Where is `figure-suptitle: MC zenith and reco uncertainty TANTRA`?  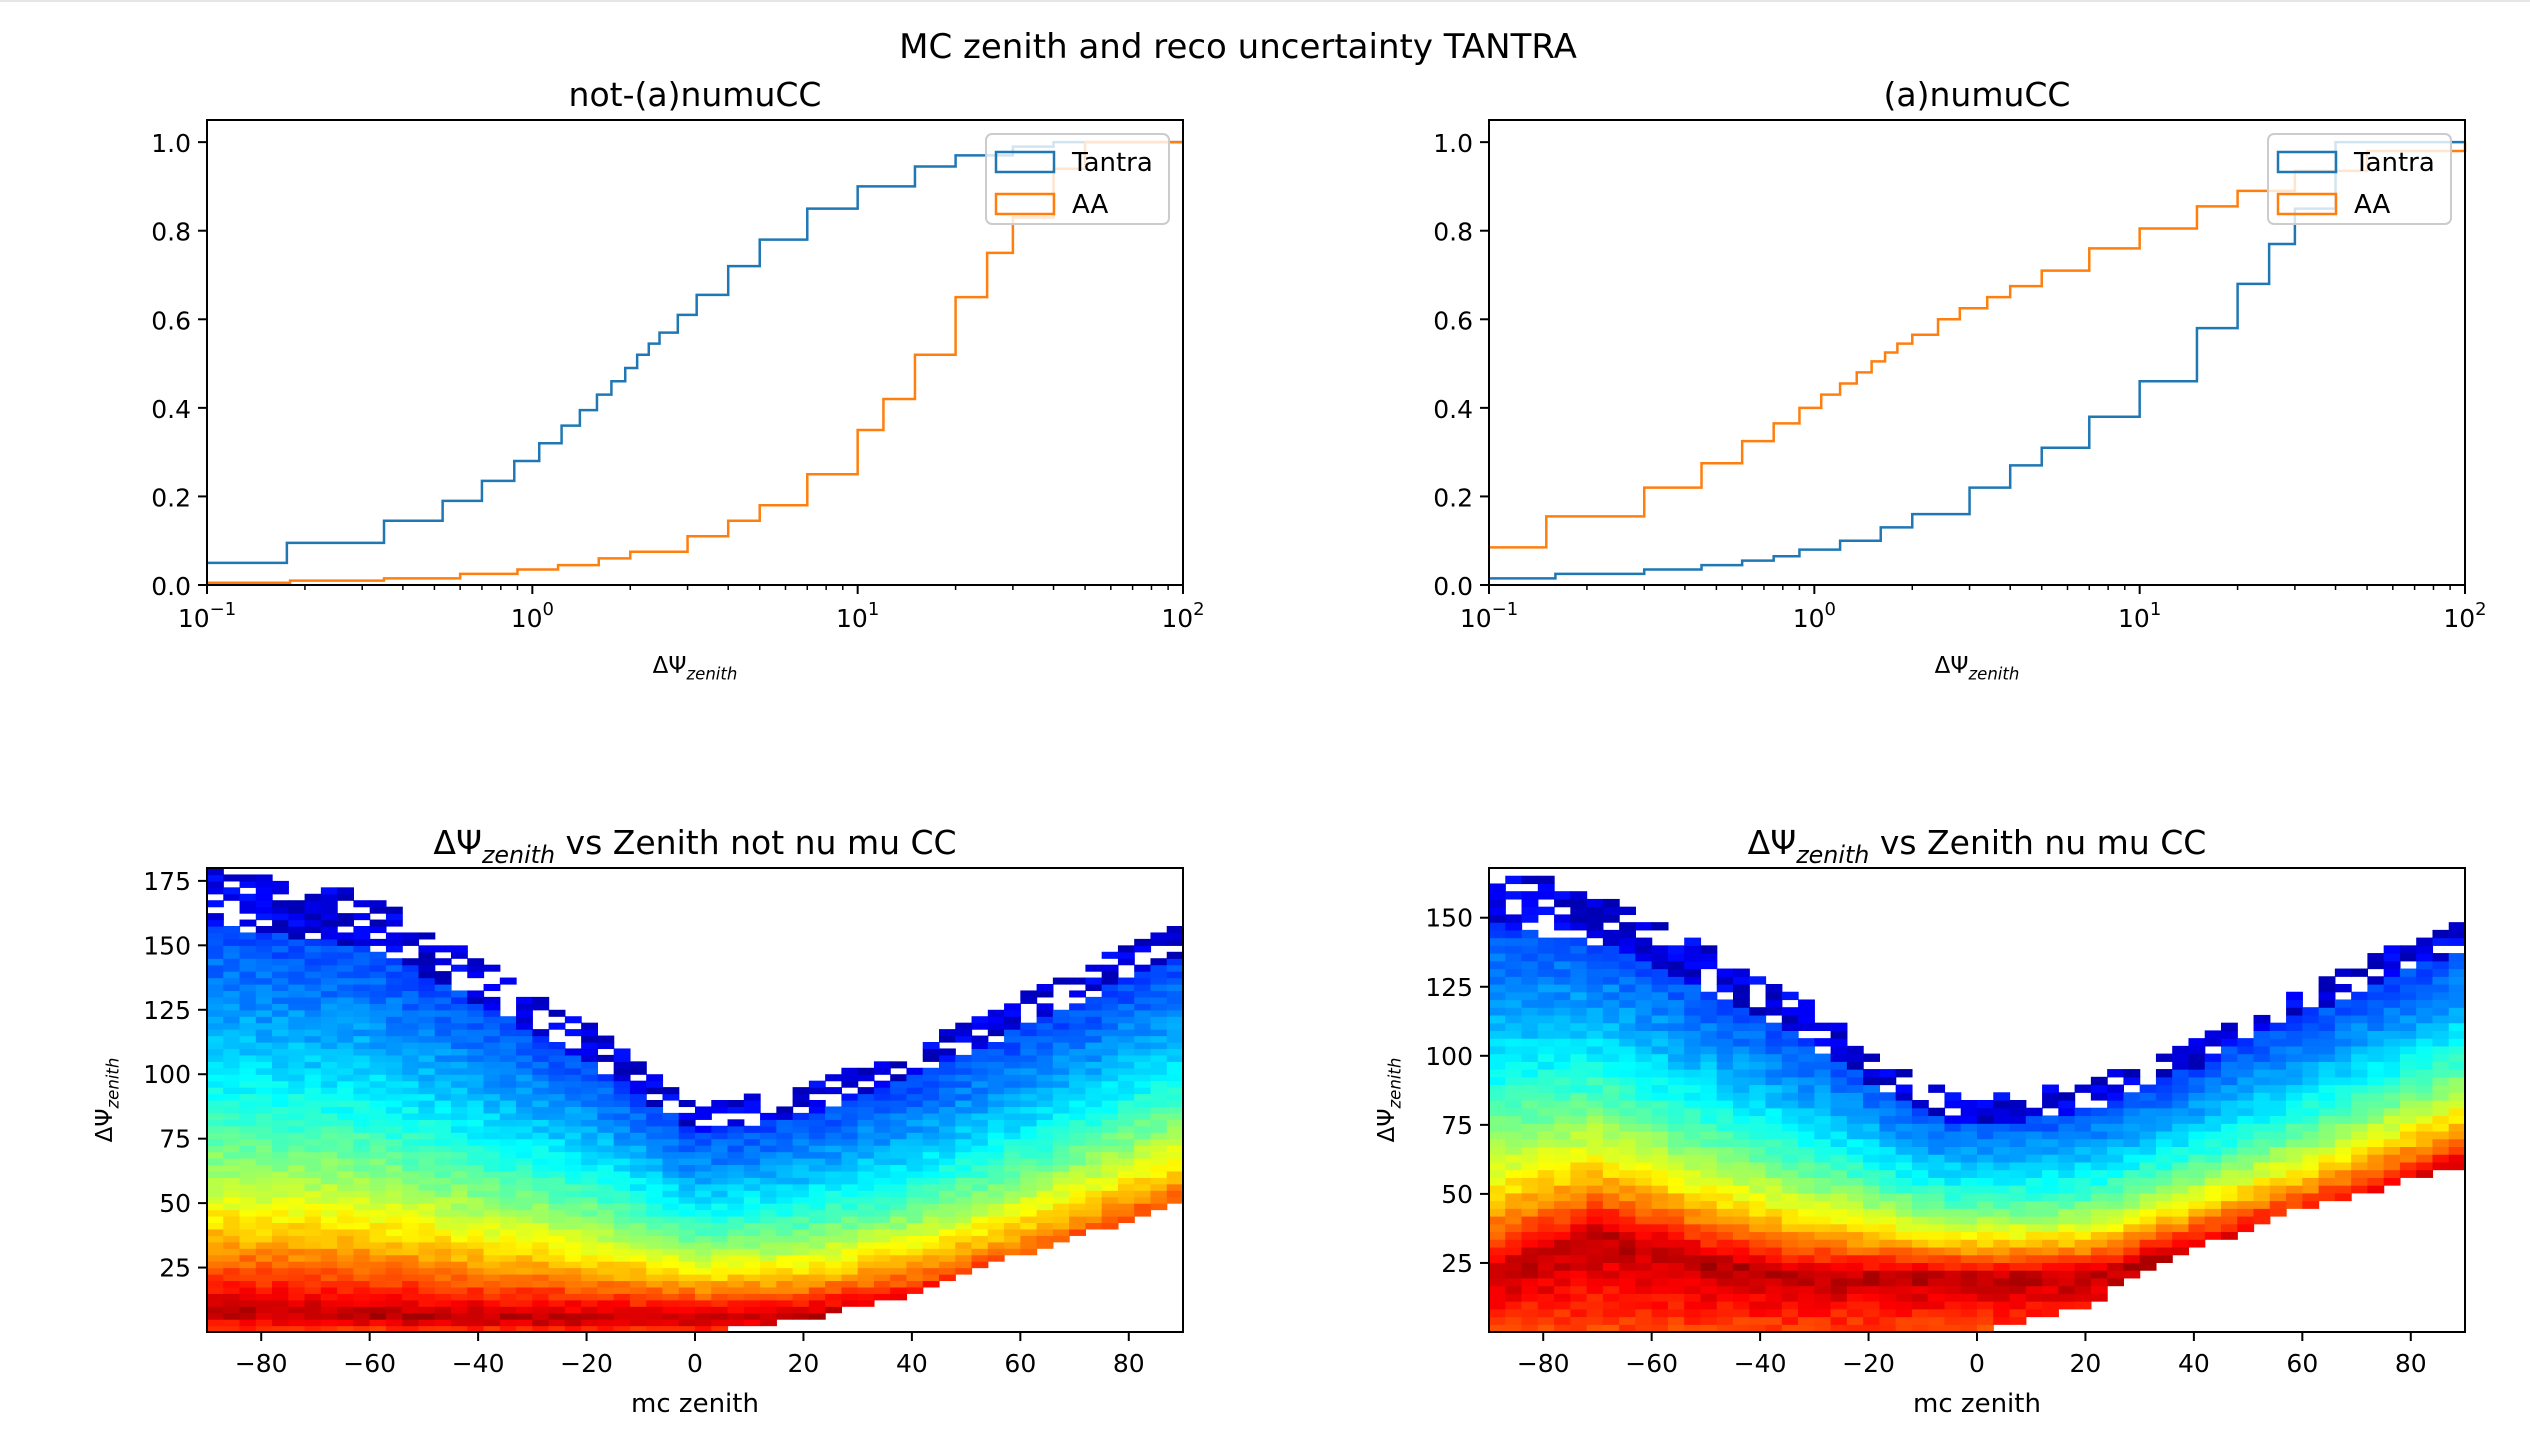 figure-suptitle: MC zenith and reco uncertainty TANTRA is located at coordinates (1238, 47).